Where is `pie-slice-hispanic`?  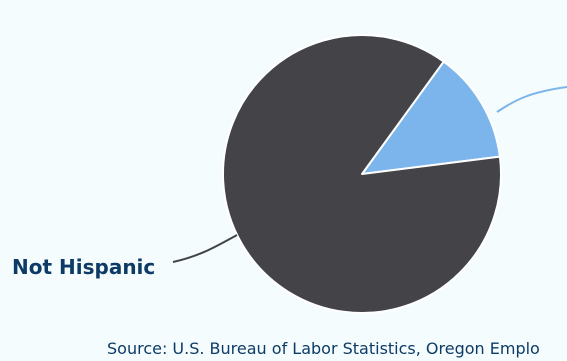 pie-slice-hispanic is located at coordinates (431, 117).